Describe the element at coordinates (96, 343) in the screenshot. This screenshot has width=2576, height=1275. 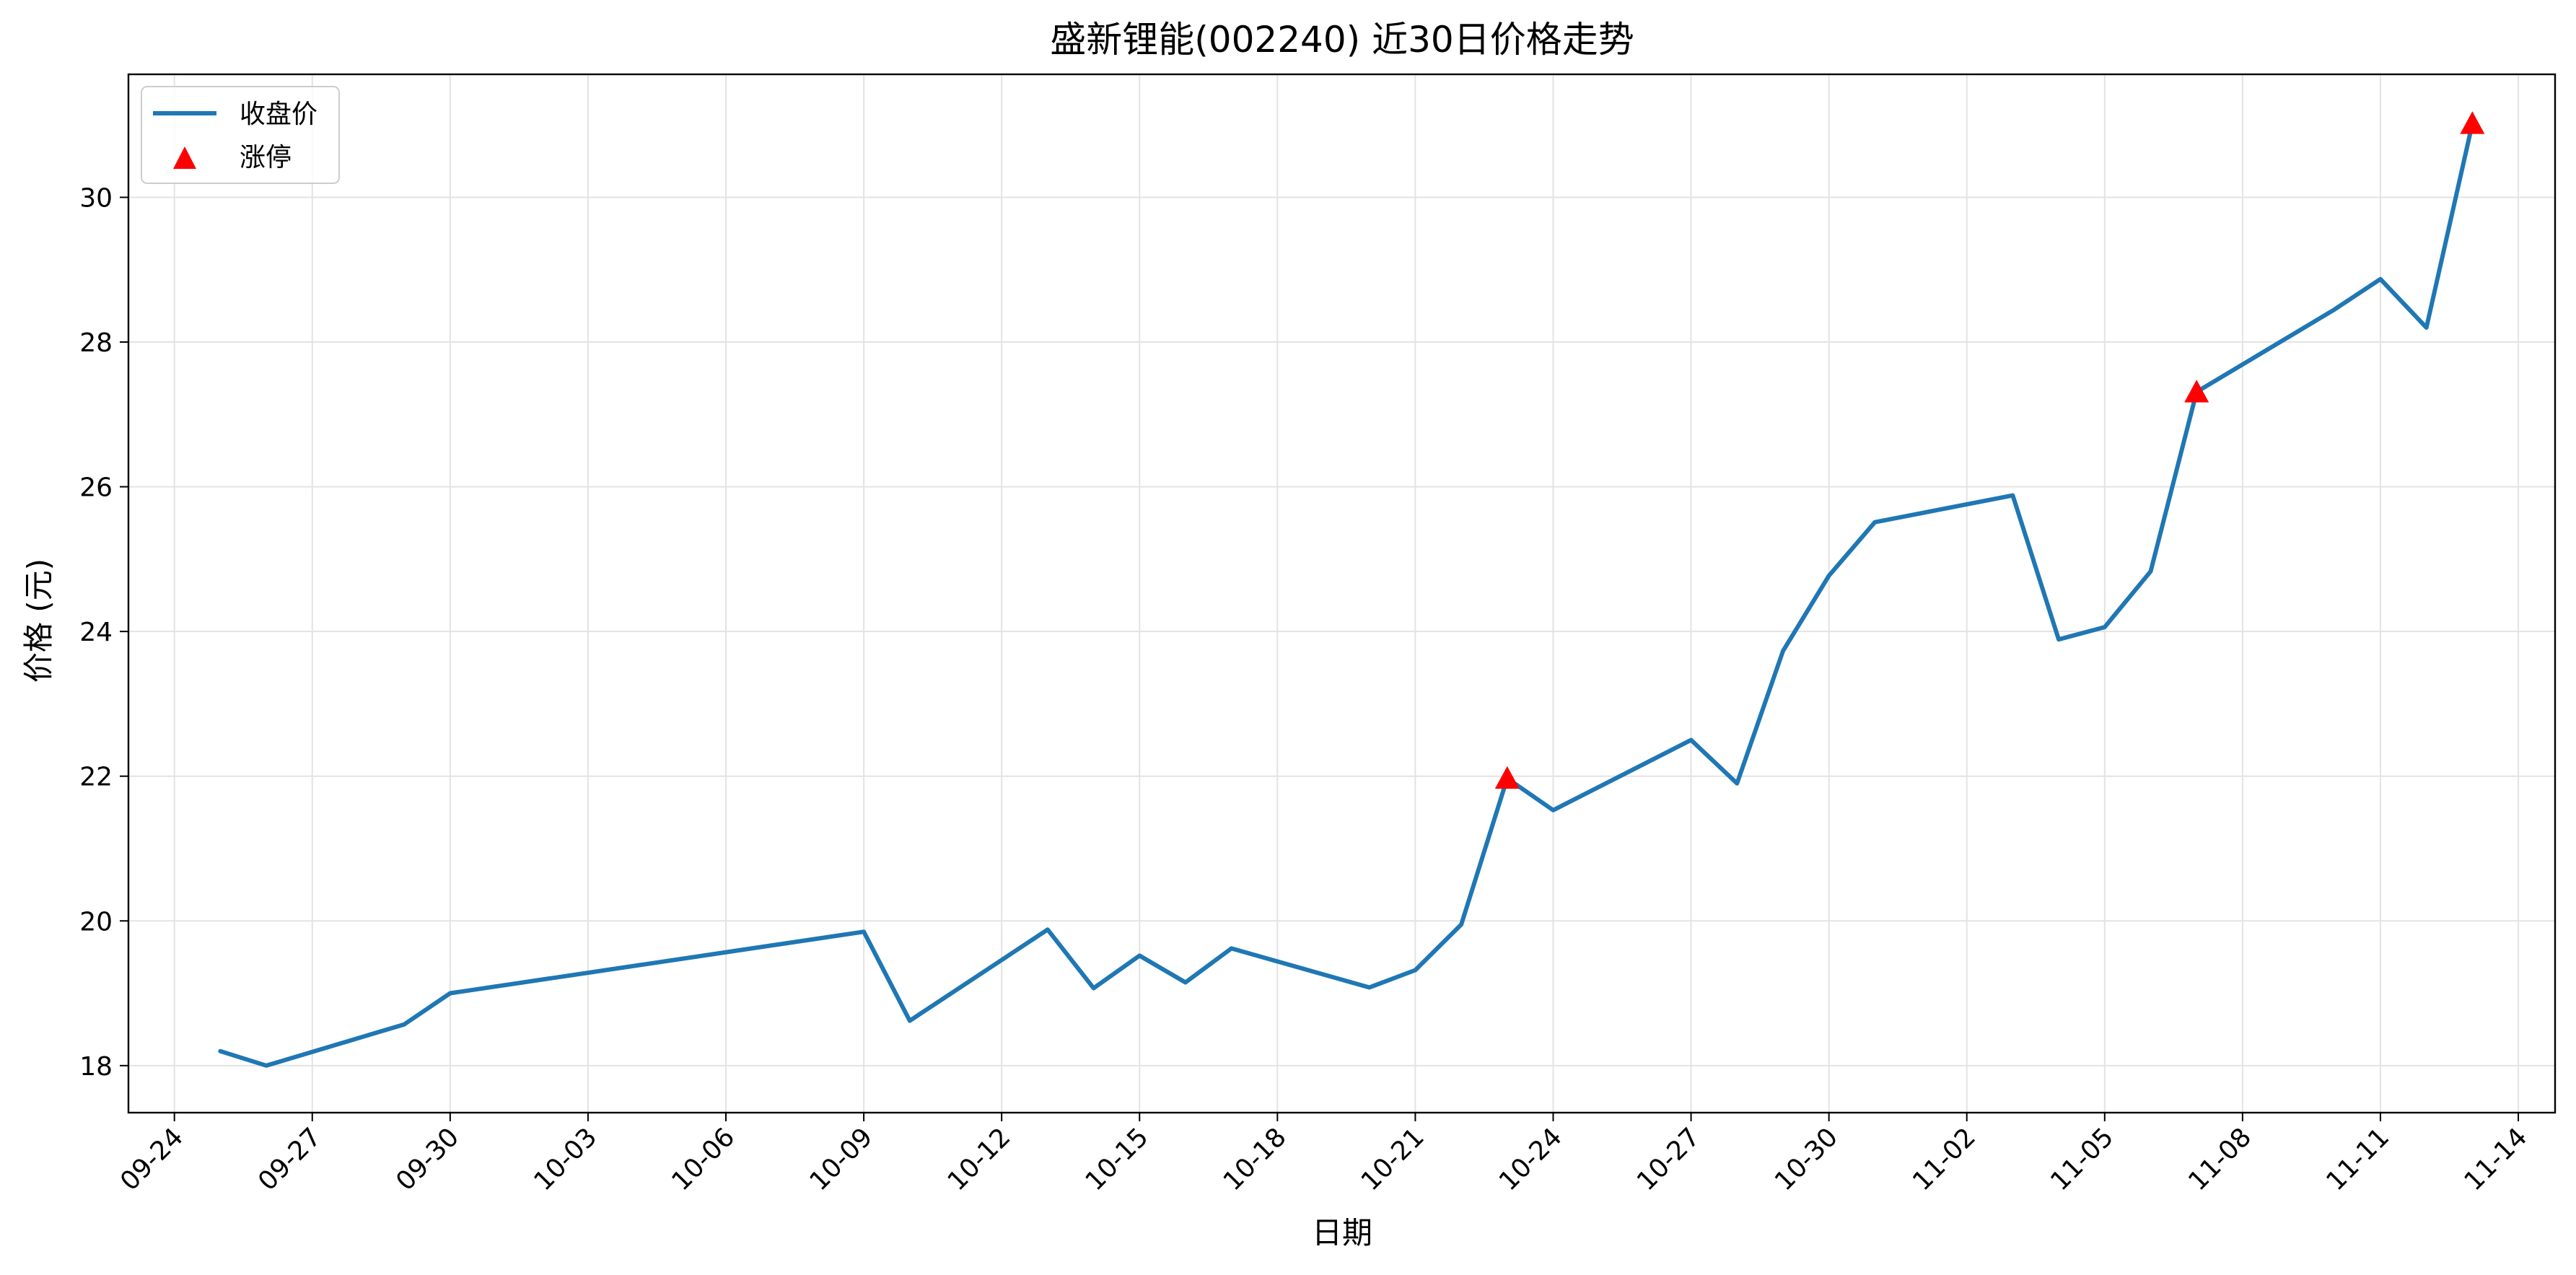
I see `y-tick-label: 28` at that location.